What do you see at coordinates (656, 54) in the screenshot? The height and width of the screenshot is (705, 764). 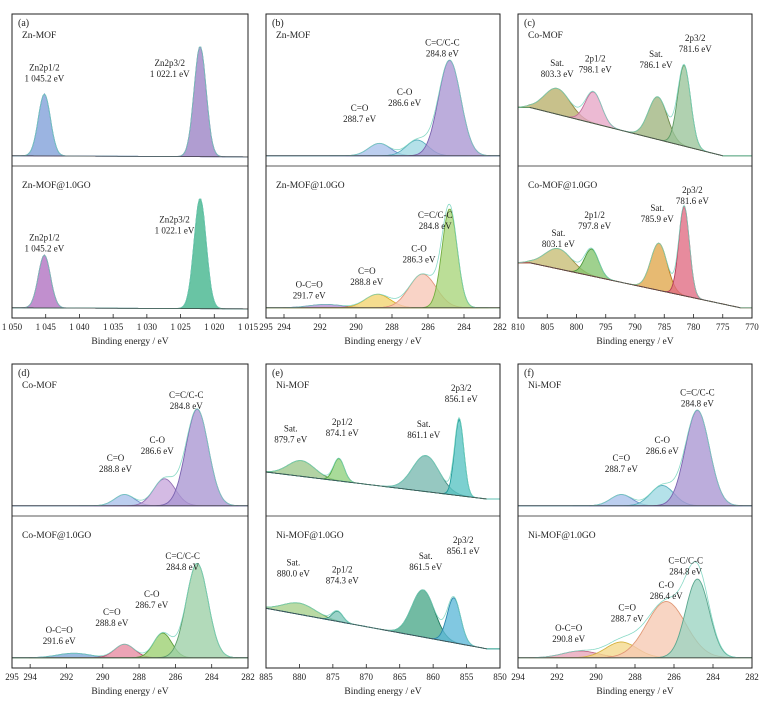 I see `peak-label-c-1-3: Sat.` at bounding box center [656, 54].